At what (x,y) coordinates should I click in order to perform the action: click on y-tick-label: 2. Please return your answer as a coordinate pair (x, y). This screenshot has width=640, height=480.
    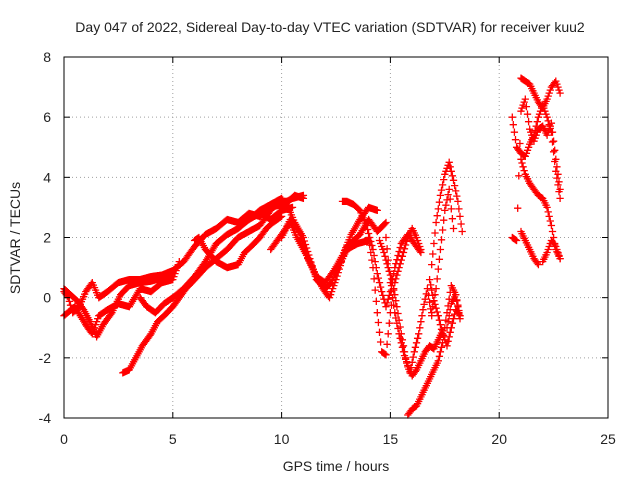
    Looking at the image, I should click on (47, 238).